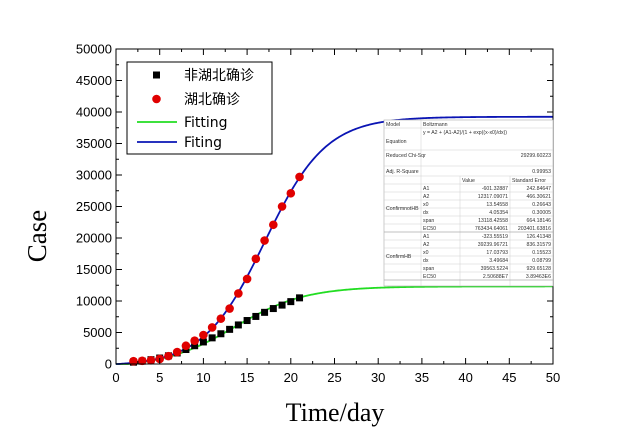 The height and width of the screenshot is (437, 642). Describe the element at coordinates (491, 229) in the screenshot. I see `fit-table-param-value: 763434.64061` at that location.